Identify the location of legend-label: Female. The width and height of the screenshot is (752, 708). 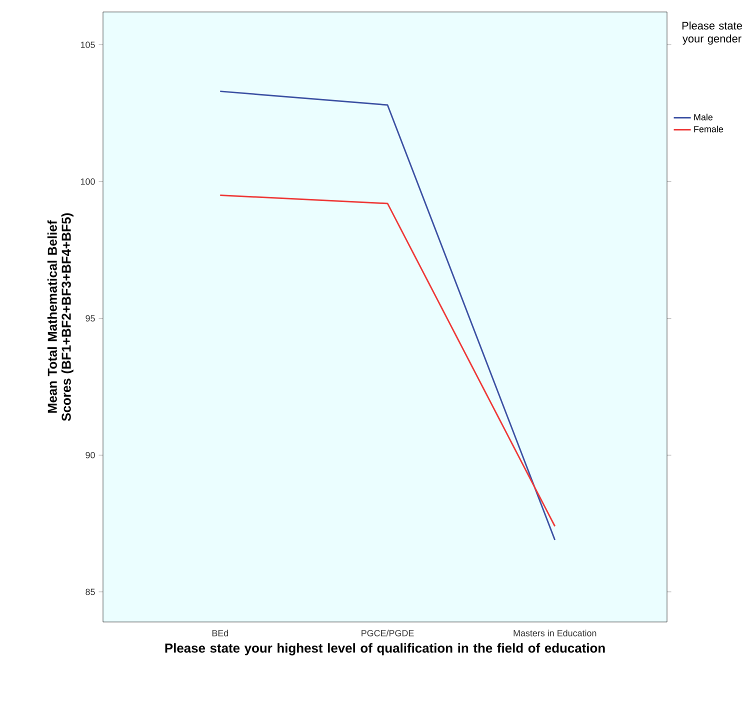
(709, 129).